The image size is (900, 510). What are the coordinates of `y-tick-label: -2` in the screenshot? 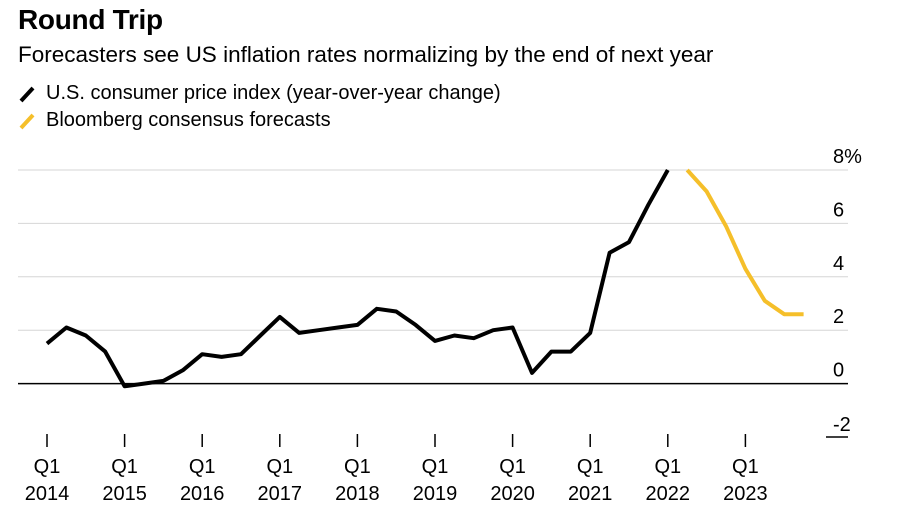 It's located at (842, 425).